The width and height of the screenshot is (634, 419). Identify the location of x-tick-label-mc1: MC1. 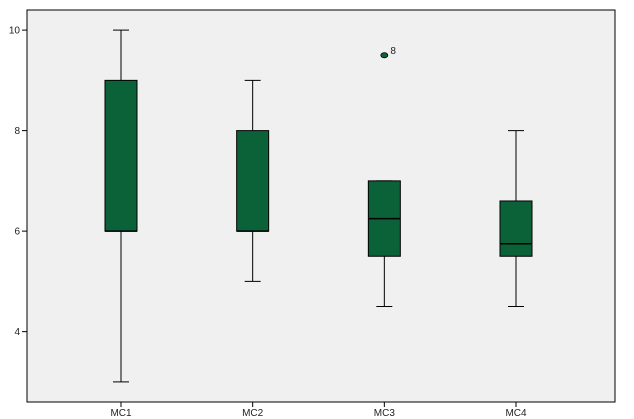
(121, 413).